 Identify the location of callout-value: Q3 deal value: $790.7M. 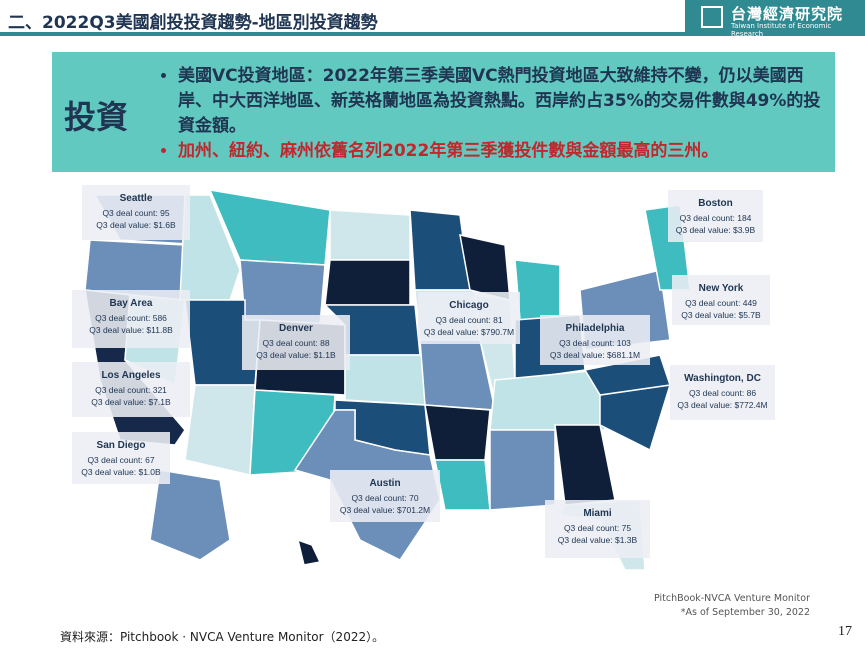
(469, 332).